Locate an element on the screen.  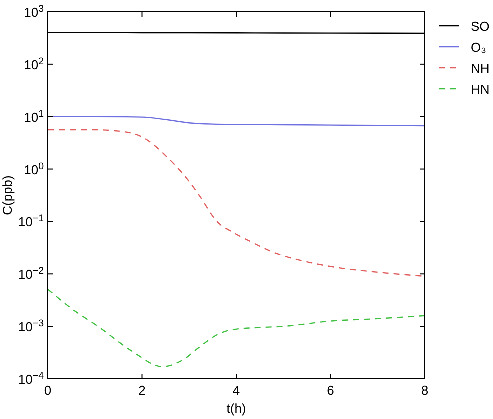
y-tick-label: 10$^{−2}$ is located at coordinates (31, 274).